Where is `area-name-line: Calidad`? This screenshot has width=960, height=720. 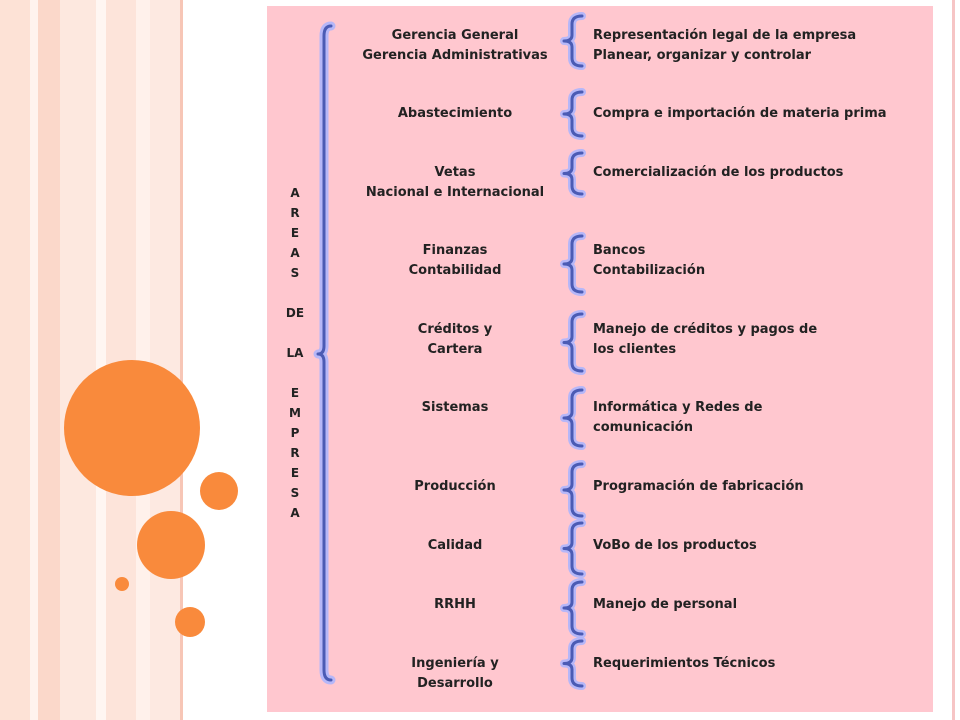 area-name-line: Calidad is located at coordinates (455, 545).